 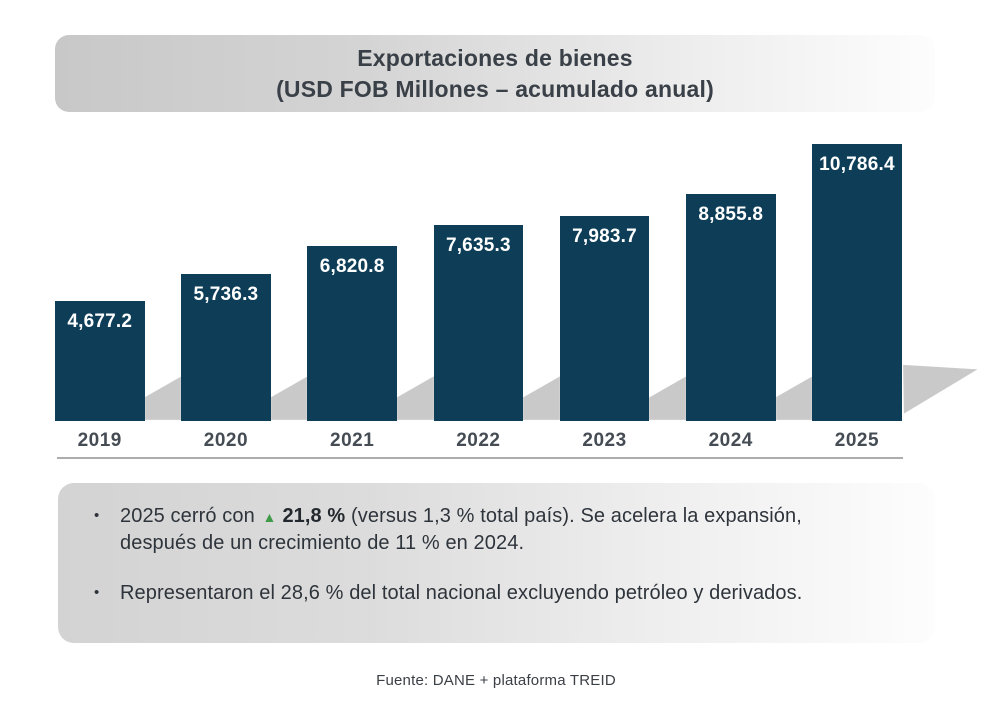 What do you see at coordinates (352, 440) in the screenshot?
I see `category-label-2021: 2021` at bounding box center [352, 440].